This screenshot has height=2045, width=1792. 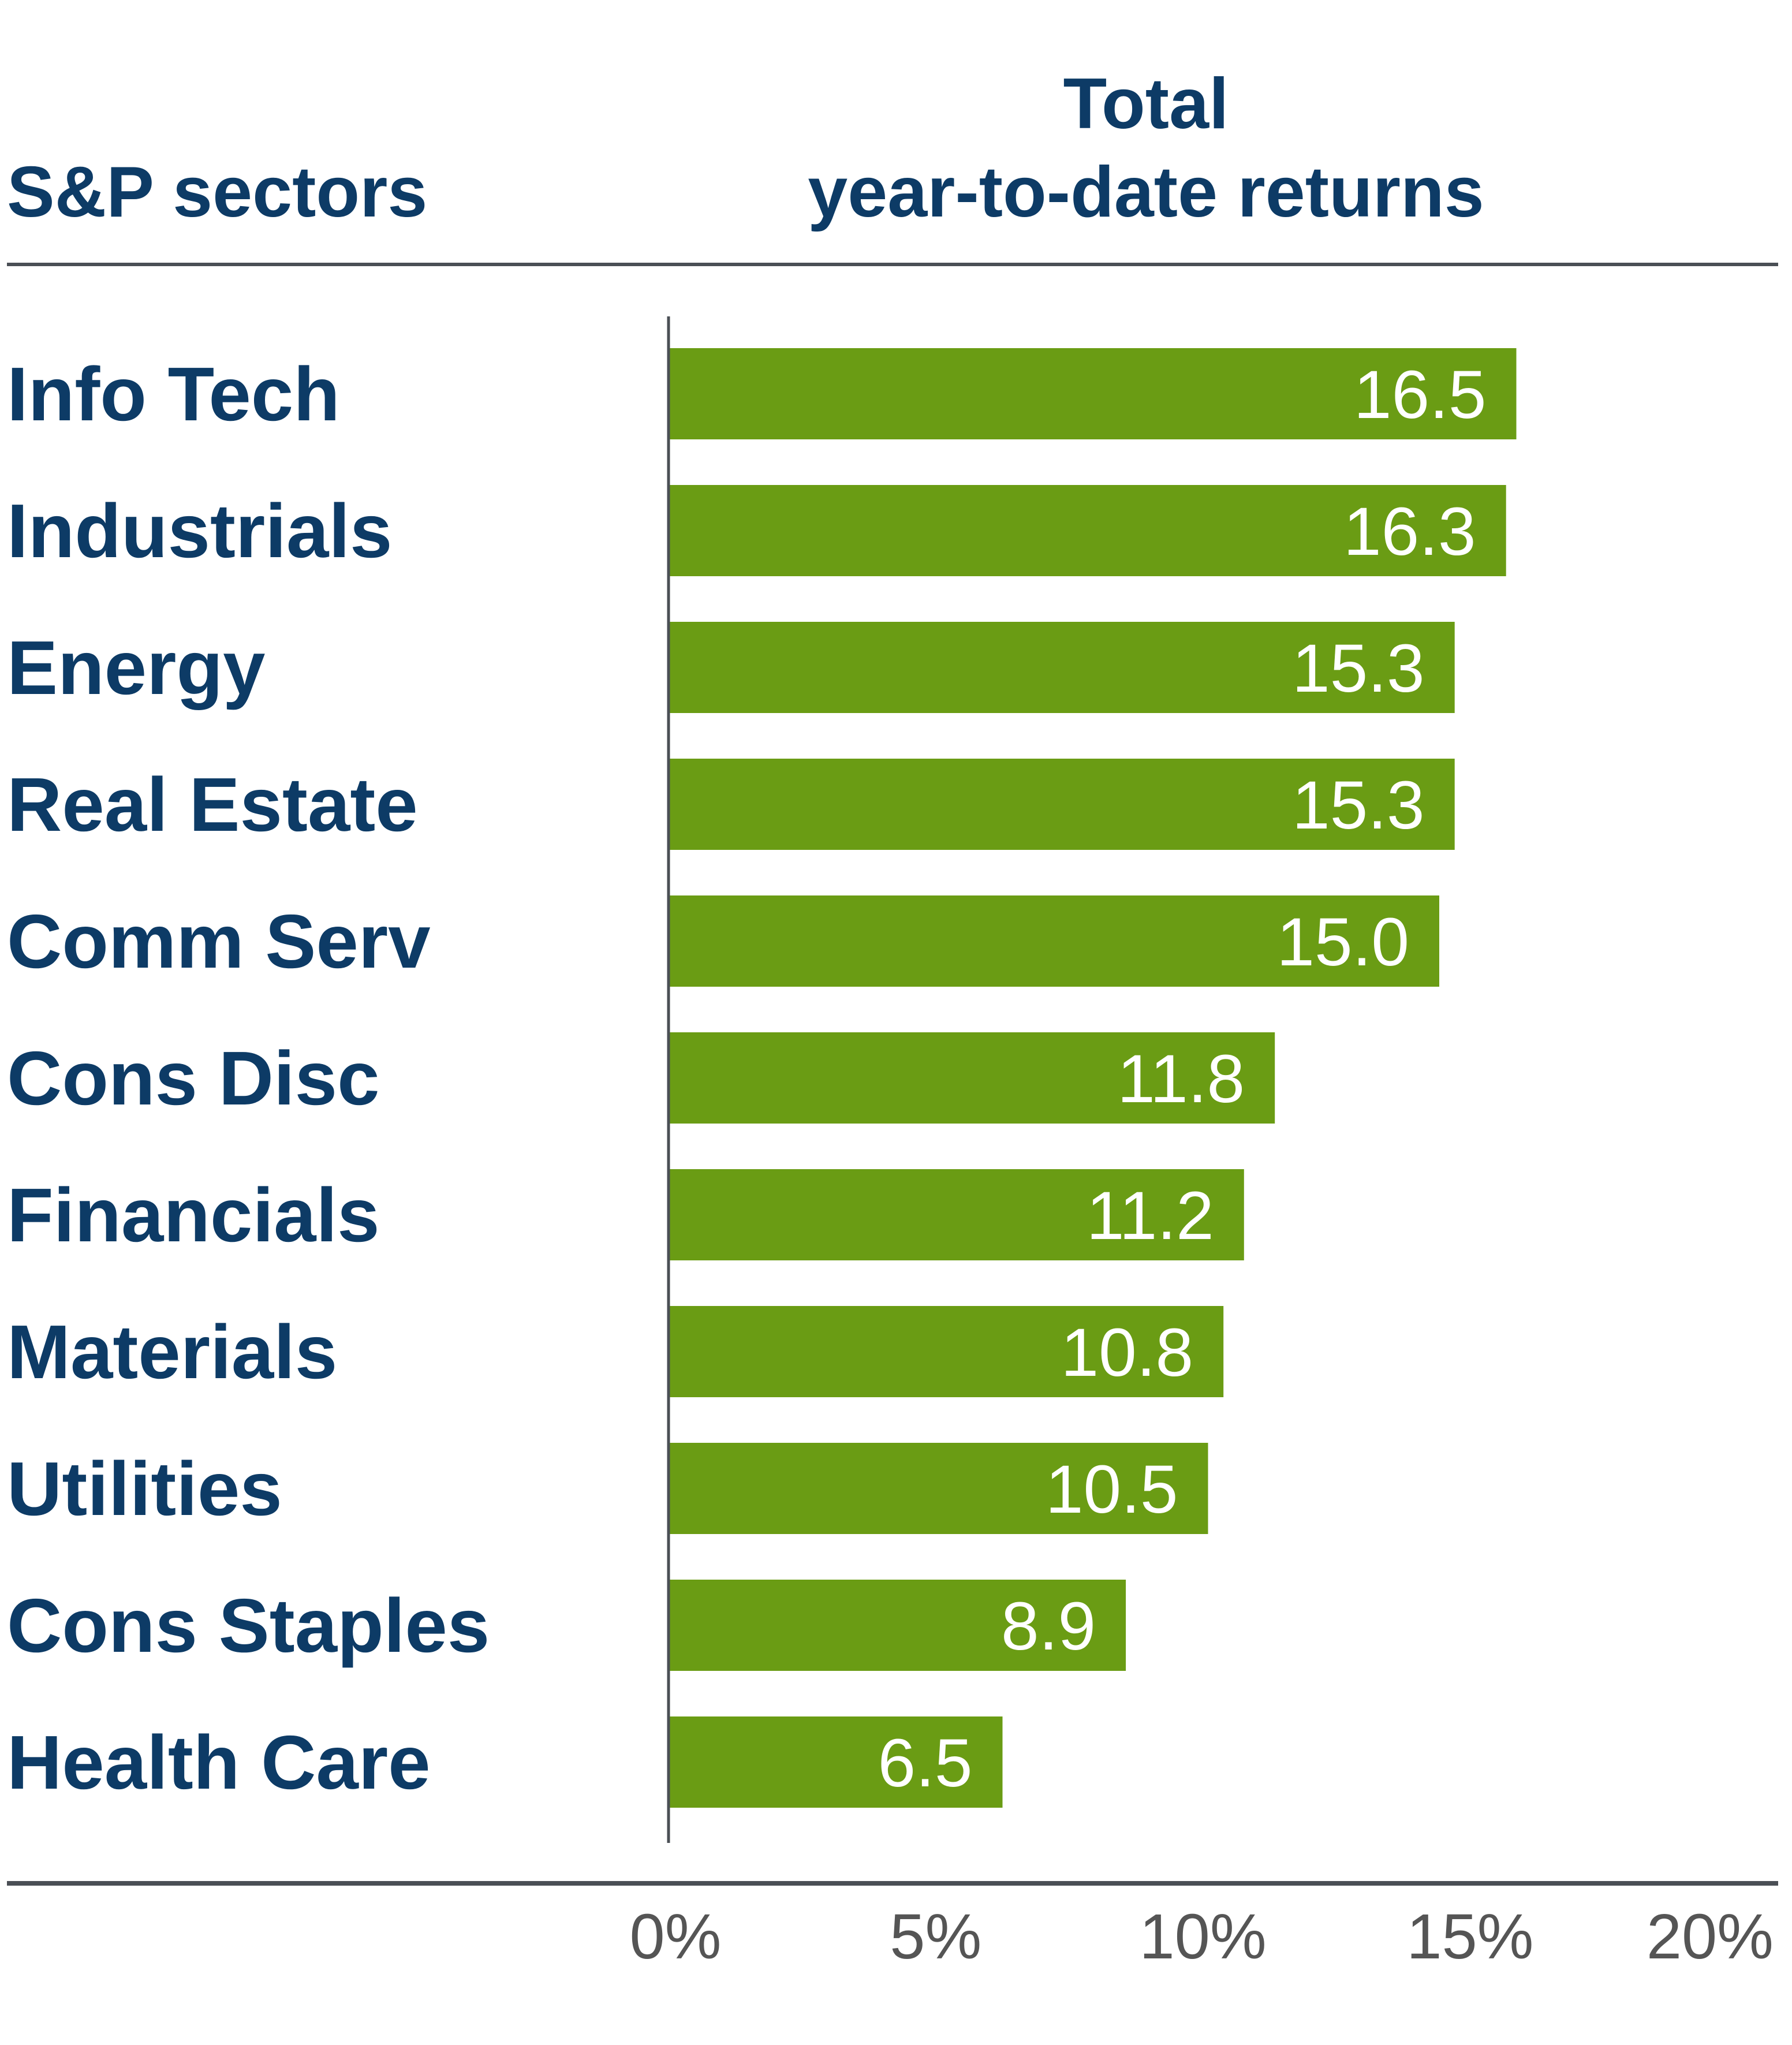 What do you see at coordinates (1146, 104) in the screenshot?
I see `returns-title-line1: Total` at bounding box center [1146, 104].